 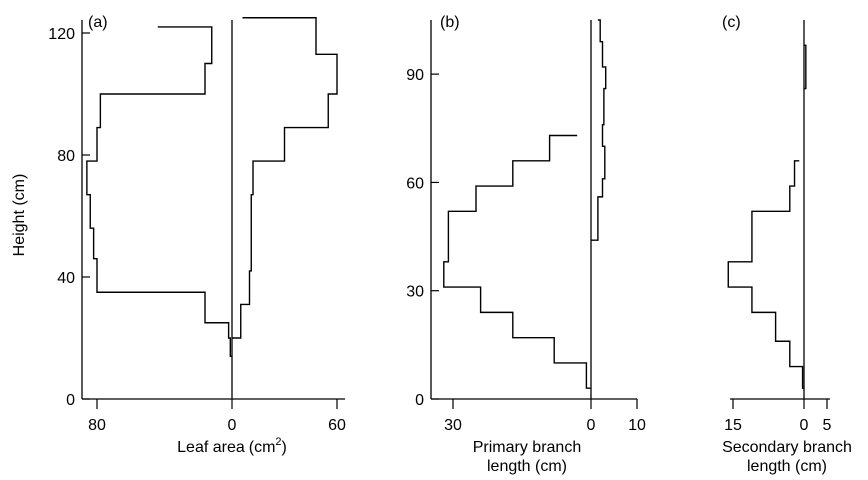 I want to click on panel-a-x-unit: (cm, so click(x=262, y=447).